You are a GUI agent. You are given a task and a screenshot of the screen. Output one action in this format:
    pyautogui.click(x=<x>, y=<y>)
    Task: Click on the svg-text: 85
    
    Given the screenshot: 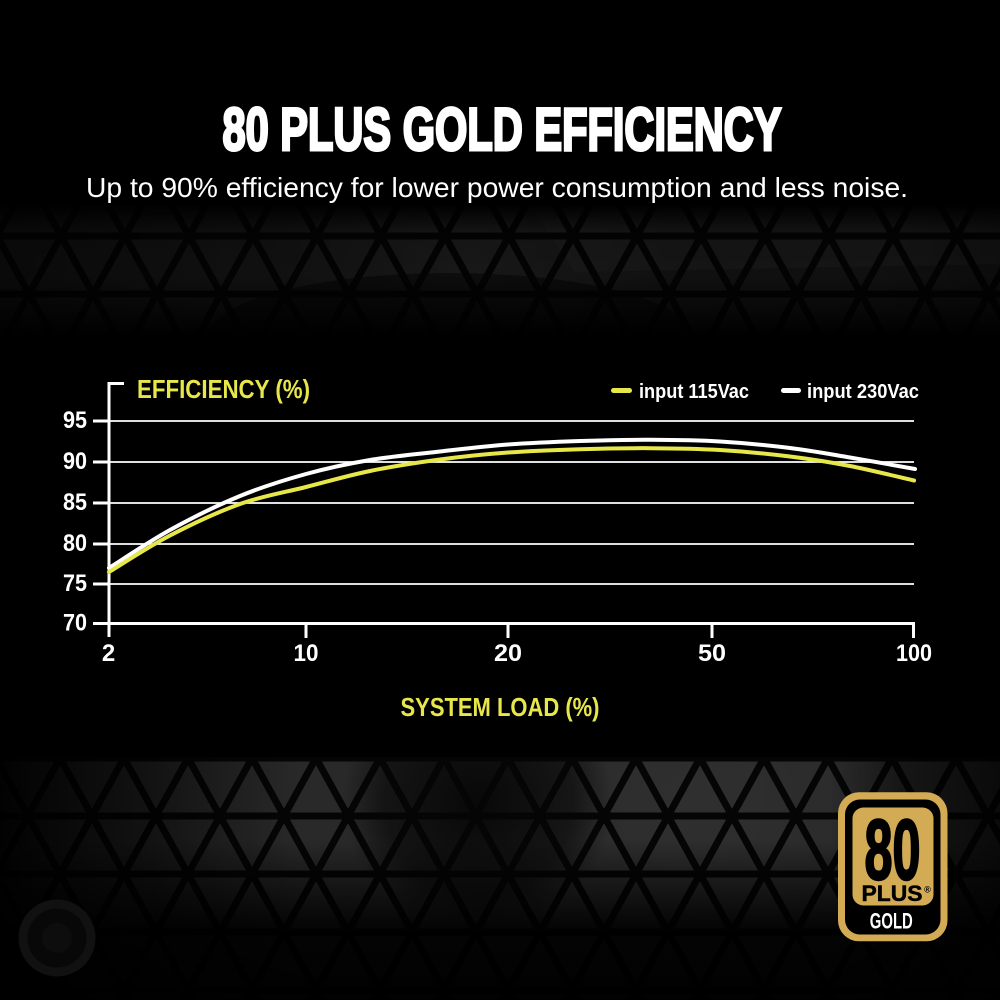 What is the action you would take?
    pyautogui.click(x=75, y=502)
    